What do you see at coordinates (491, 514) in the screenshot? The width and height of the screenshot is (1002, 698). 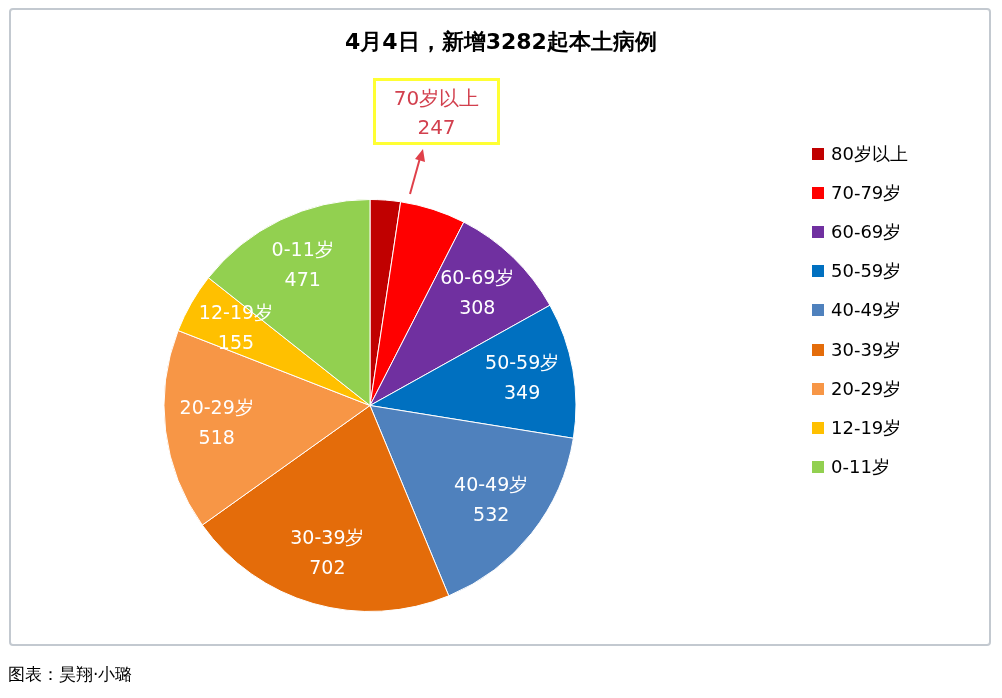 I see `data-label: 532` at bounding box center [491, 514].